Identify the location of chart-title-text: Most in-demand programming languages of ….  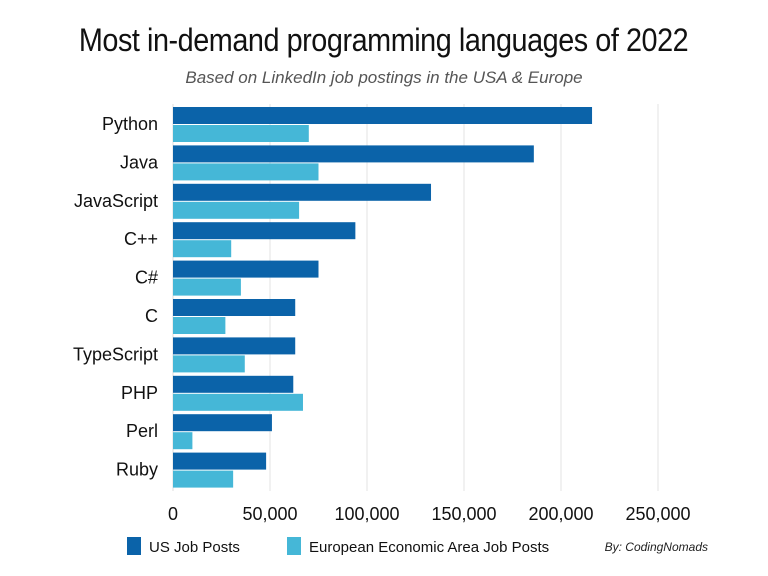
(384, 40).